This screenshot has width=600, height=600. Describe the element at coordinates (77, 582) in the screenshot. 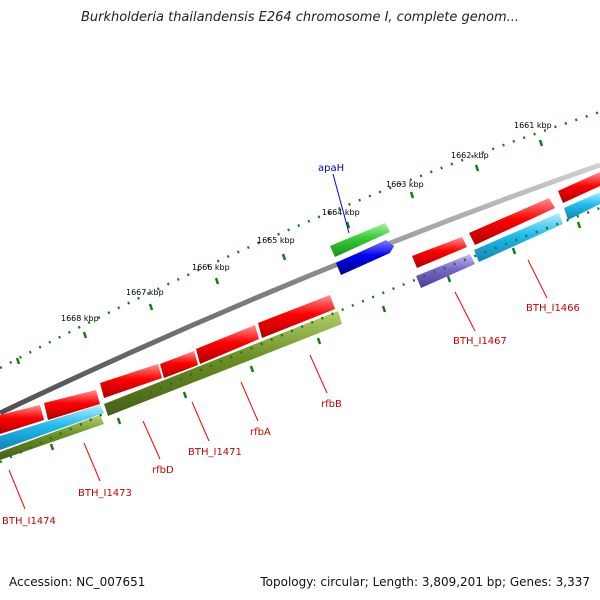

I see `accession-text: Accession: NC_007651` at that location.